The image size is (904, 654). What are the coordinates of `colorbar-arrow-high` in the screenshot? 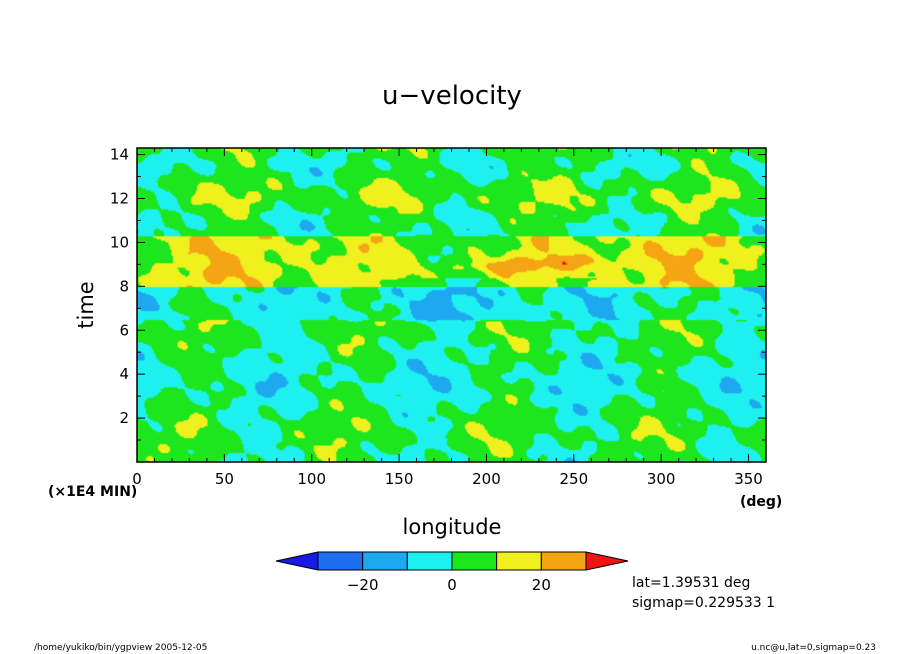 It's located at (607, 561).